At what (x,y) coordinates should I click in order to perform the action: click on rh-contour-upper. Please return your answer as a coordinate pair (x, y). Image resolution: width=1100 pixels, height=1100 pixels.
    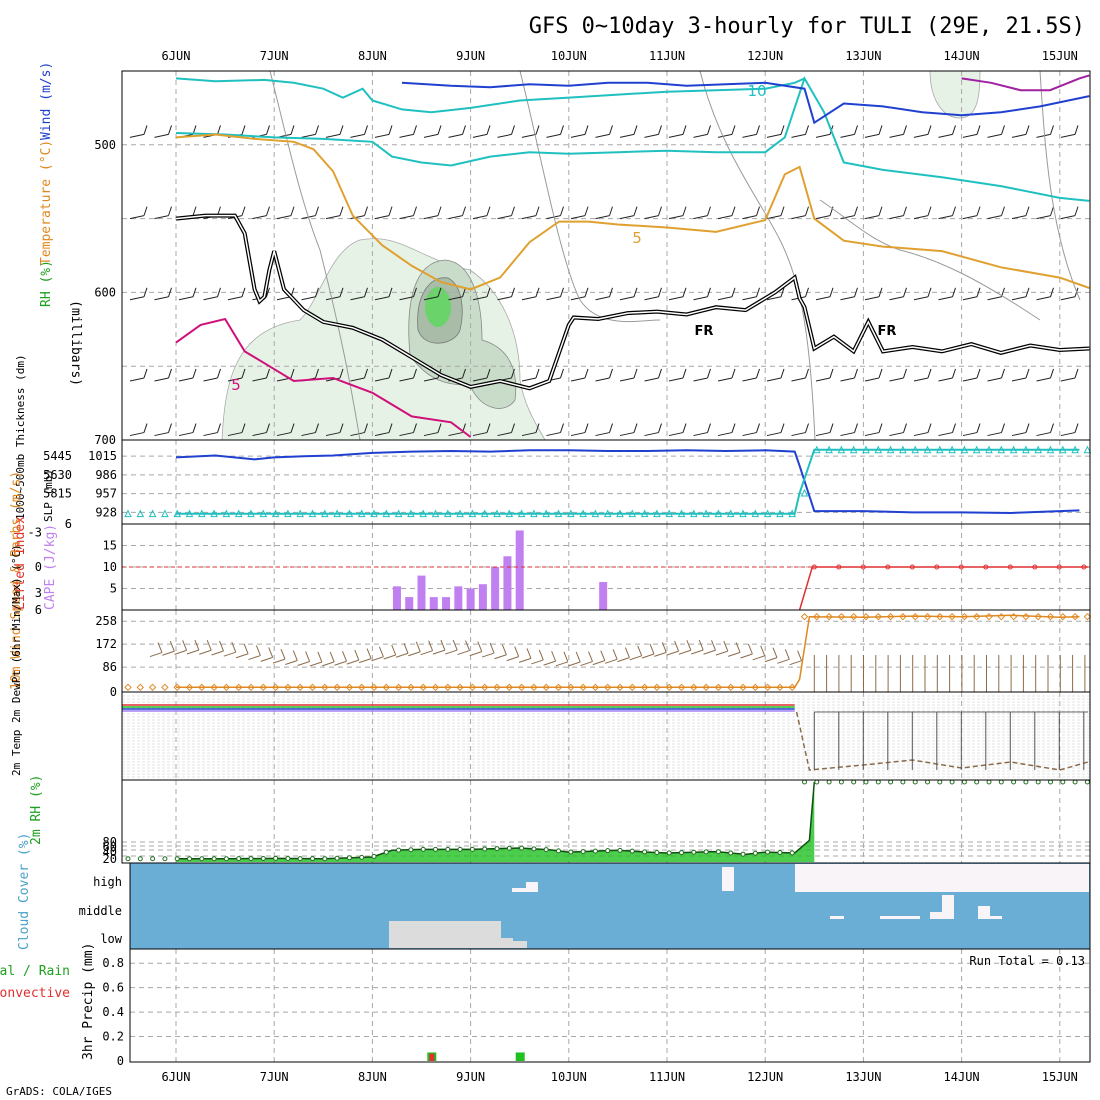
    Looking at the image, I should click on (955, 94).